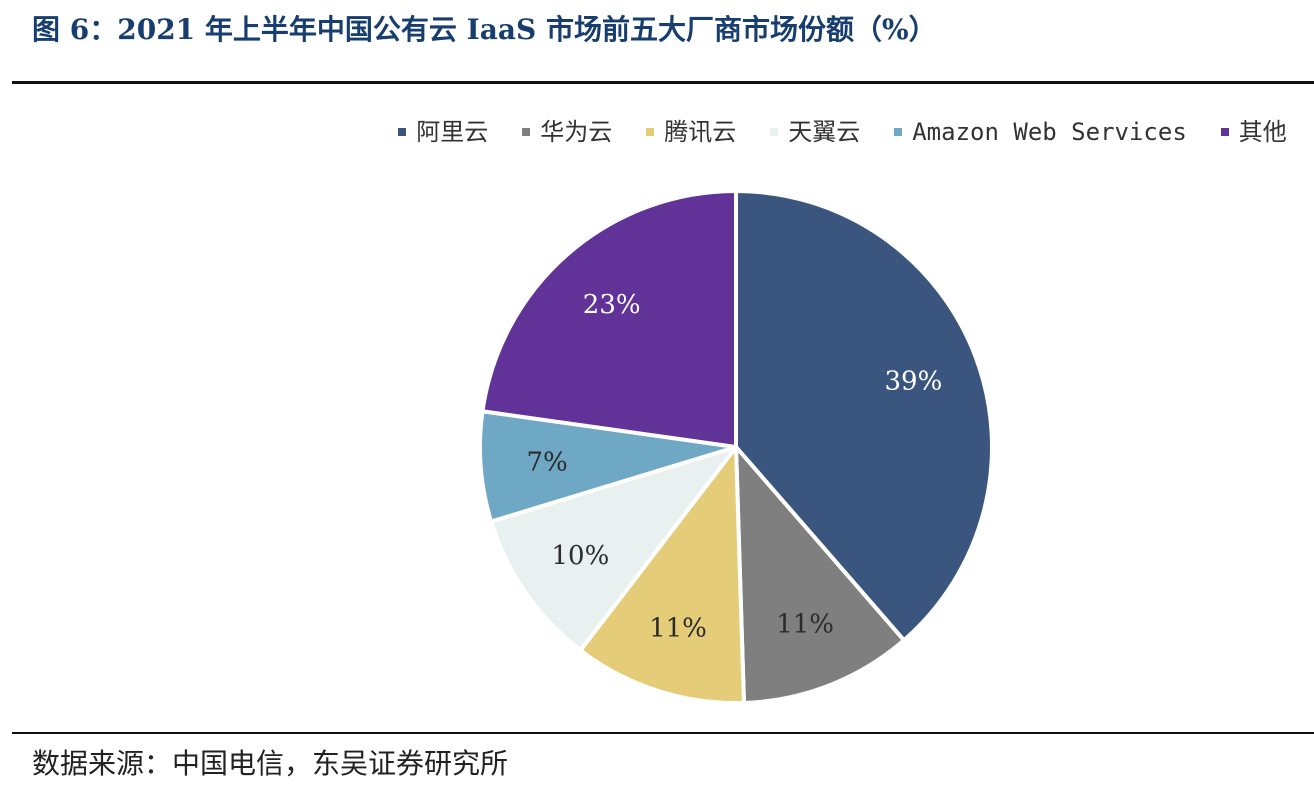 This screenshot has height=794, width=1314. I want to click on chart-legend: 阿里云 华为云 腾讯云 天翼云 Amazon Web Services 其他, so click(657, 132).